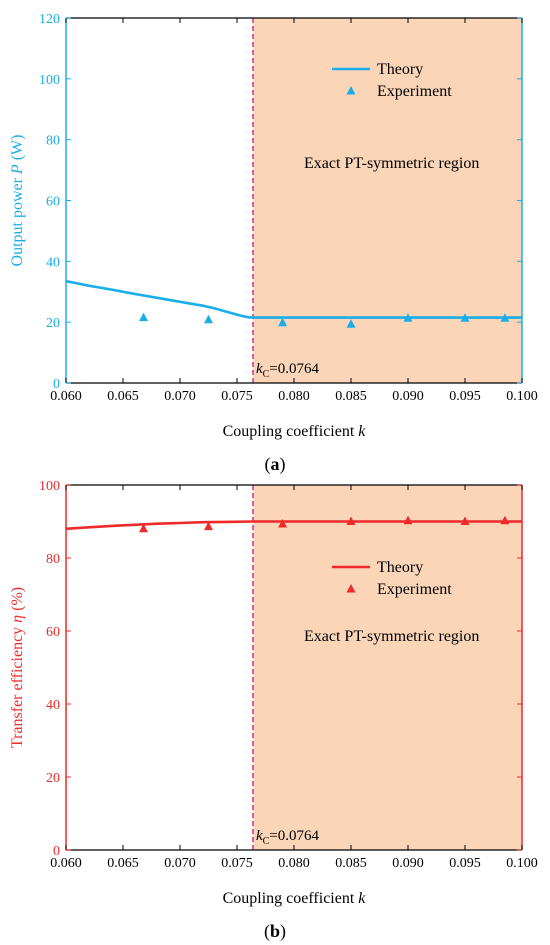 This screenshot has width=550, height=945. I want to click on panel-b-y-tick-label: 0, so click(56, 851).